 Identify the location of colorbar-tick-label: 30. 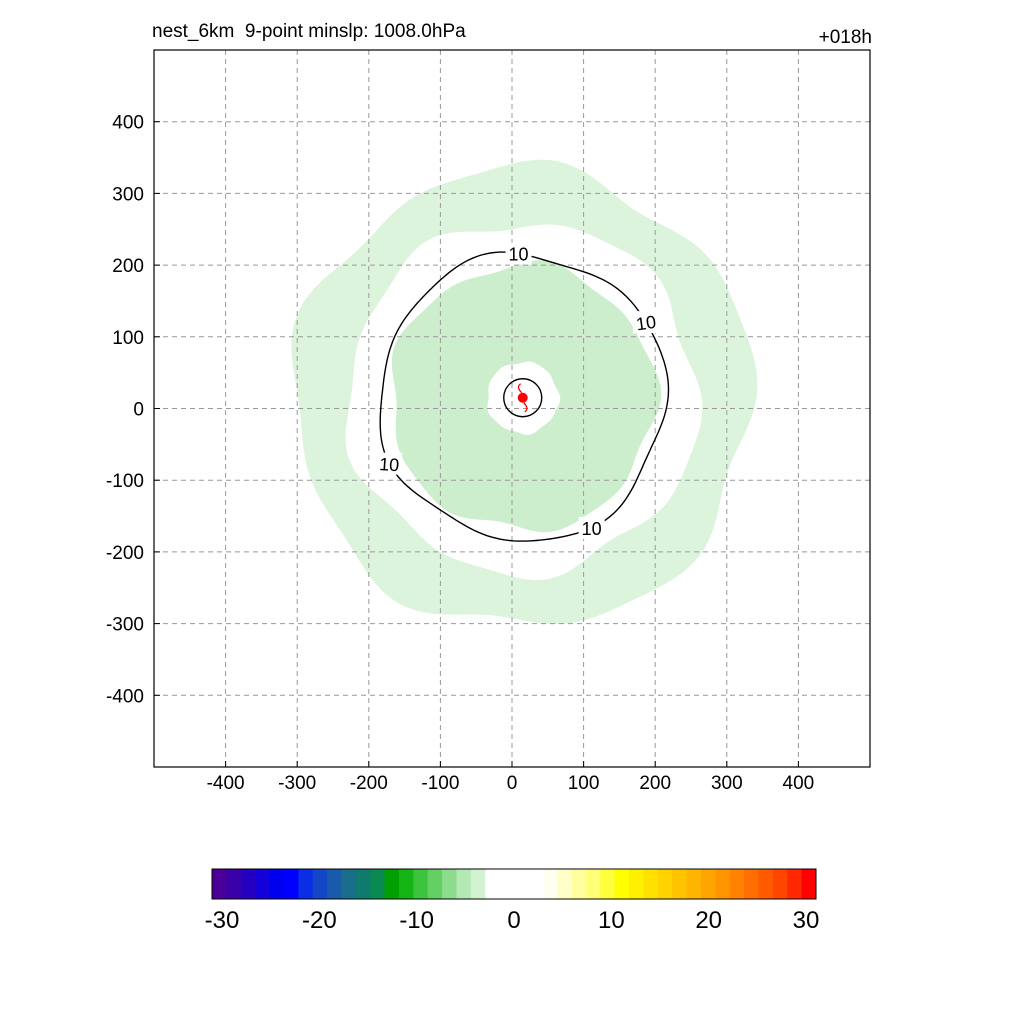
(806, 920).